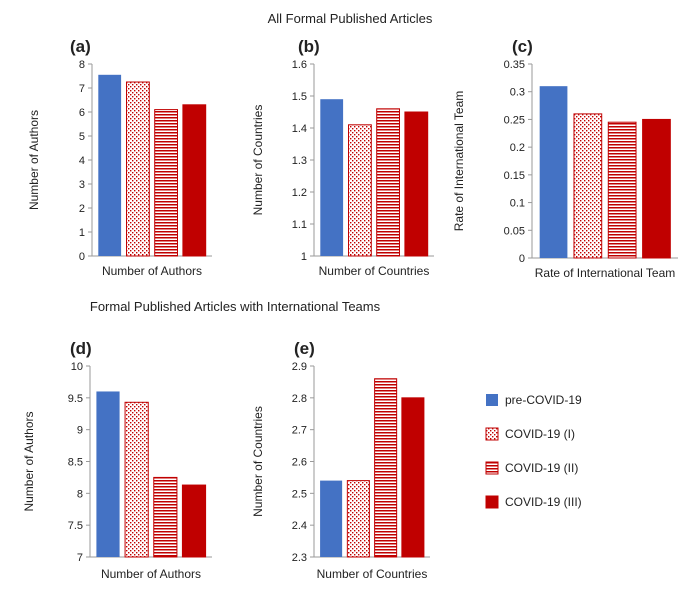 Image resolution: width=700 pixels, height=597 pixels. Describe the element at coordinates (517, 93) in the screenshot. I see `y-tick-label: 0.3` at that location.